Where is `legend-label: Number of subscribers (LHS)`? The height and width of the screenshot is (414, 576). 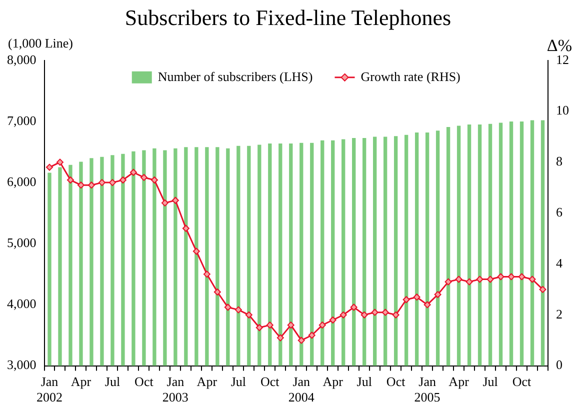
legend-label: Number of subscribers (LHS) is located at coordinates (235, 76).